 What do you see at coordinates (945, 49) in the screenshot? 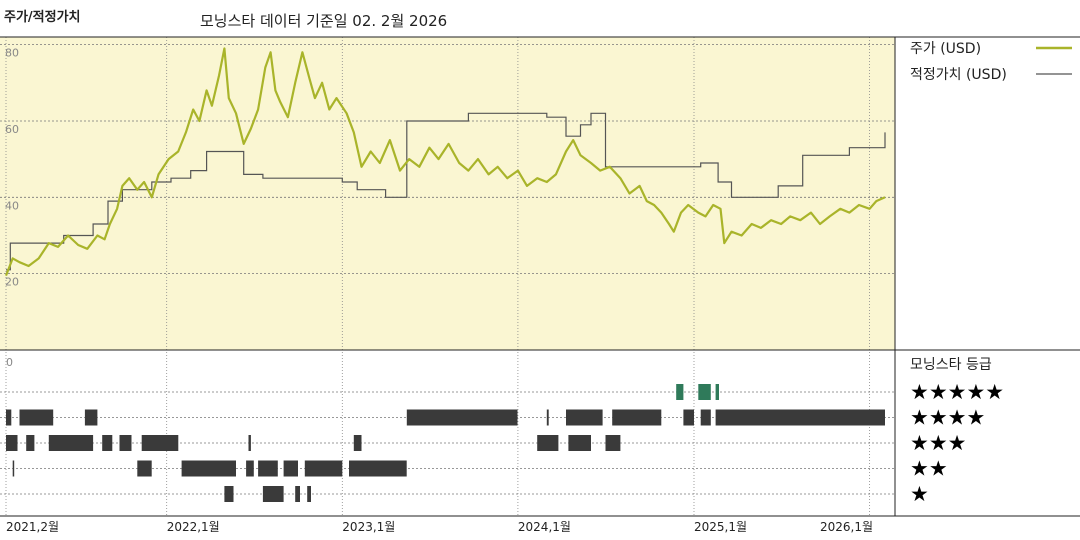
I see `legend-price-label: 주가 (USD)` at bounding box center [945, 49].